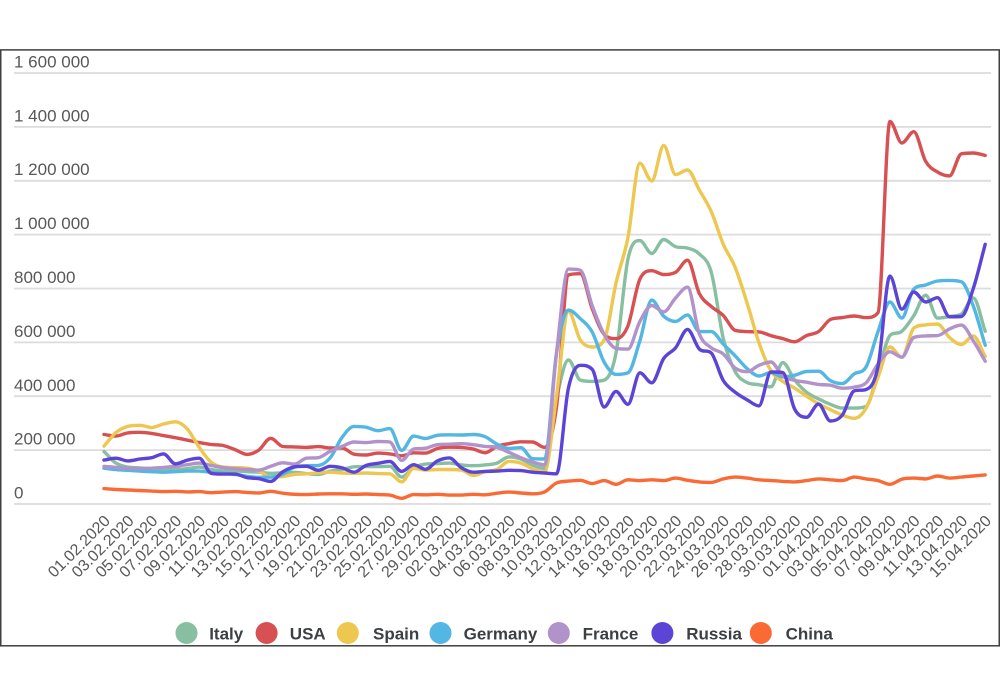  What do you see at coordinates (52, 169) in the screenshot?
I see `svg-text: 1 200 000` at bounding box center [52, 169].